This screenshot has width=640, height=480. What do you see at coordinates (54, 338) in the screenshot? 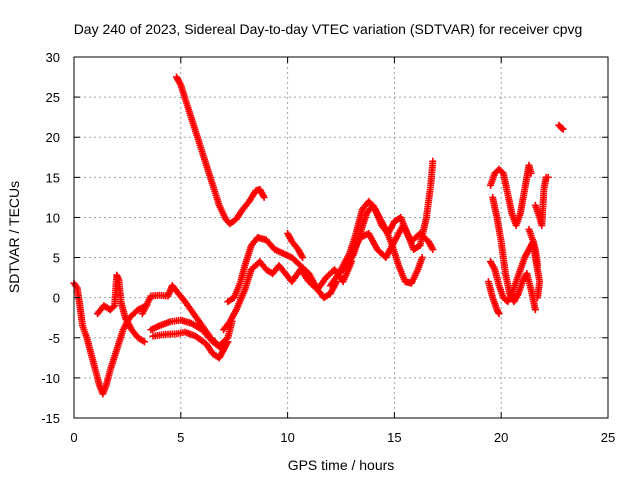
I see `y-tick-label: -5` at bounding box center [54, 338].